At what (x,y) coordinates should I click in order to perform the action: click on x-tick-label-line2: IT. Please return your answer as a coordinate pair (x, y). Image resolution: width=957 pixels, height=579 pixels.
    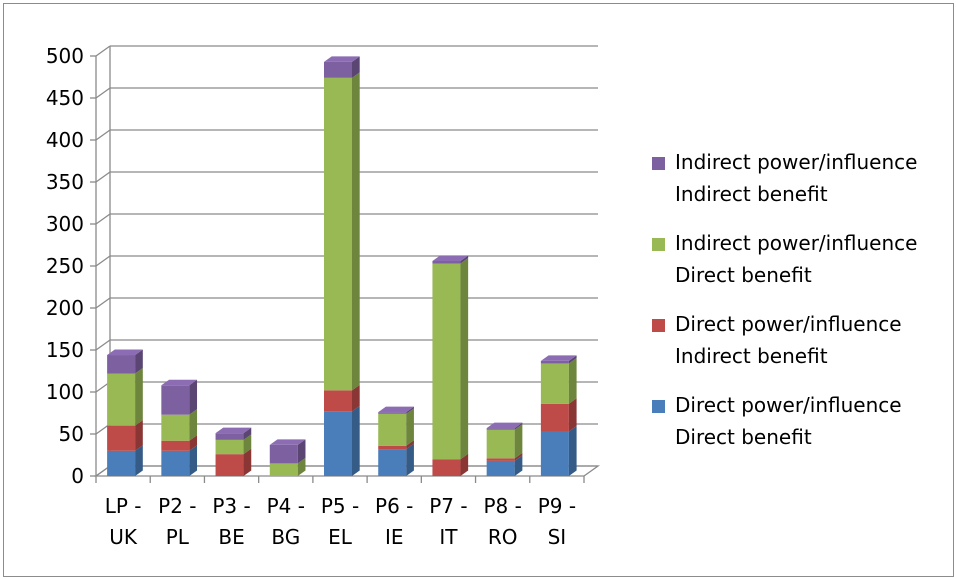
    Looking at the image, I should click on (448, 537).